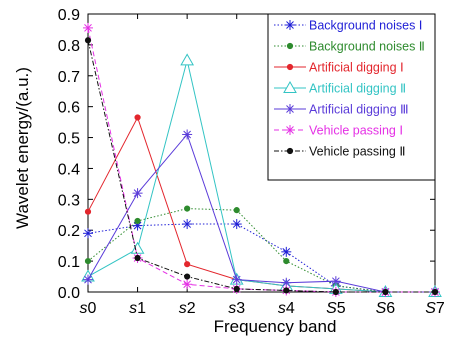 The height and width of the screenshot is (340, 449). I want to click on y-axis-label: Wavelet energy/(a.u.), so click(22, 148).